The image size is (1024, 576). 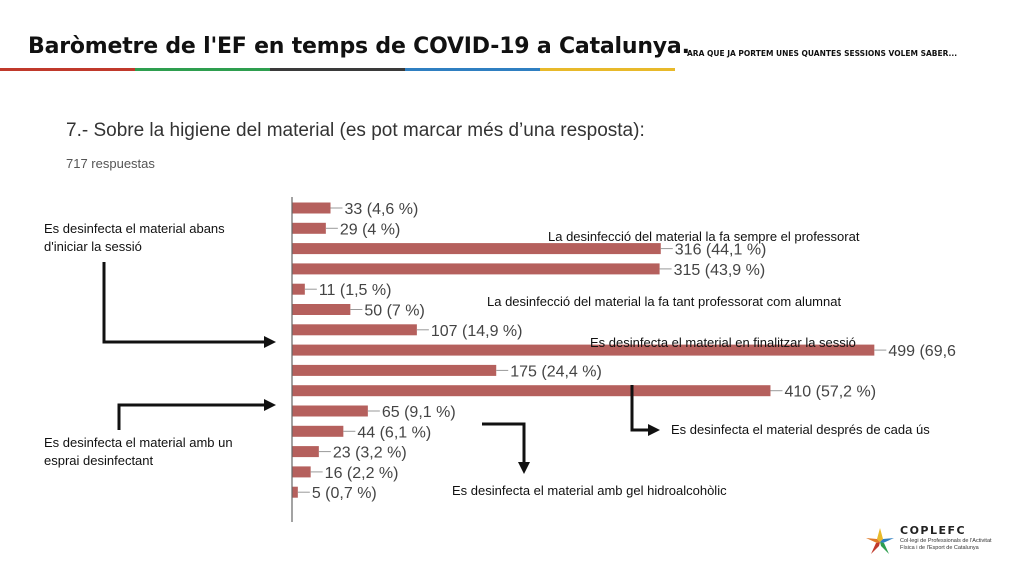 What do you see at coordinates (189, 305) in the screenshot?
I see `arrow-abans` at bounding box center [189, 305].